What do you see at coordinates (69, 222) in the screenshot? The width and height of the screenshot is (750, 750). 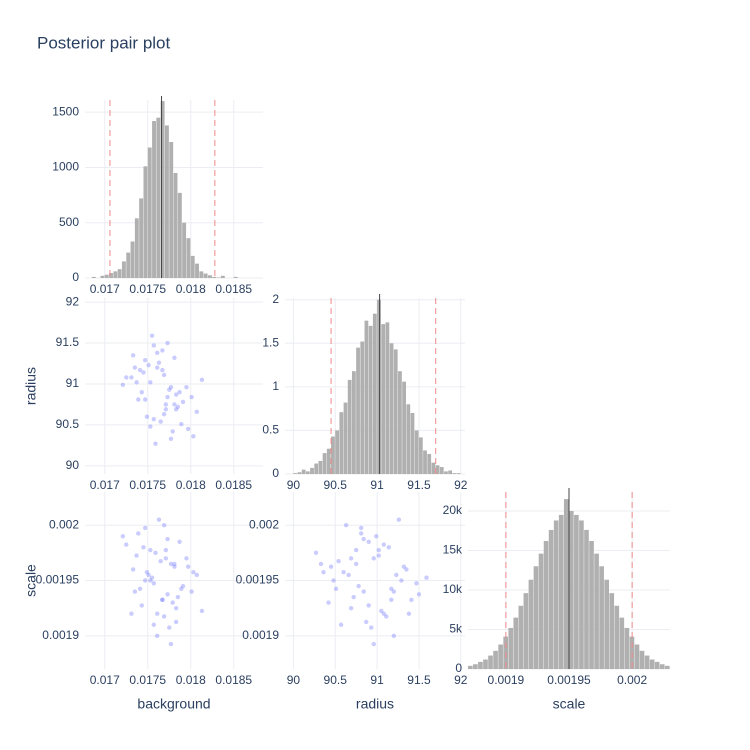 I see `y-tick-label: 500` at bounding box center [69, 222].